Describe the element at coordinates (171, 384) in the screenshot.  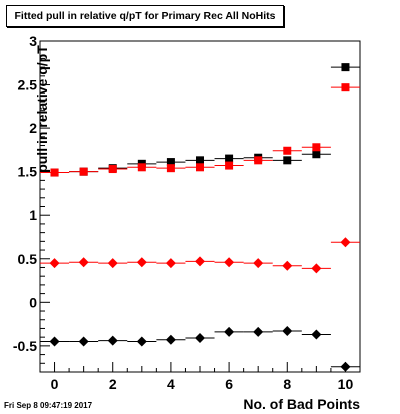
I see `x-tick-label: 4` at that location.